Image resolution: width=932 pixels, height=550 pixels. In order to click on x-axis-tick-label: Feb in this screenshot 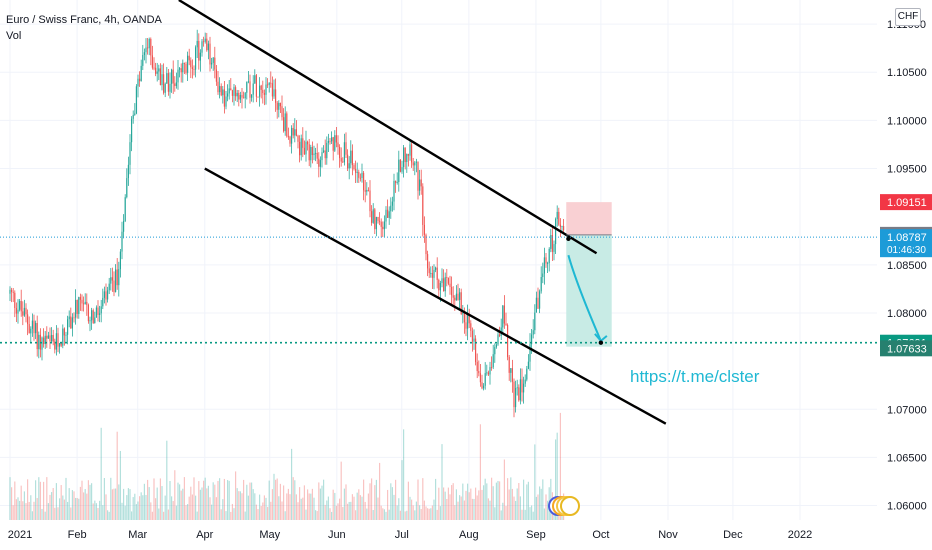, I will do `click(77, 535)`.